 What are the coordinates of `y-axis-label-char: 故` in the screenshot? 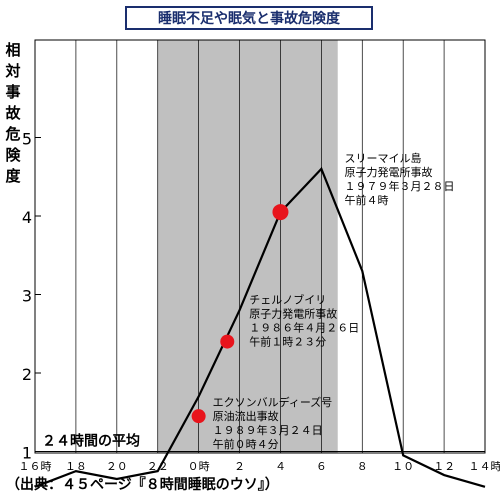 It's located at (13, 113).